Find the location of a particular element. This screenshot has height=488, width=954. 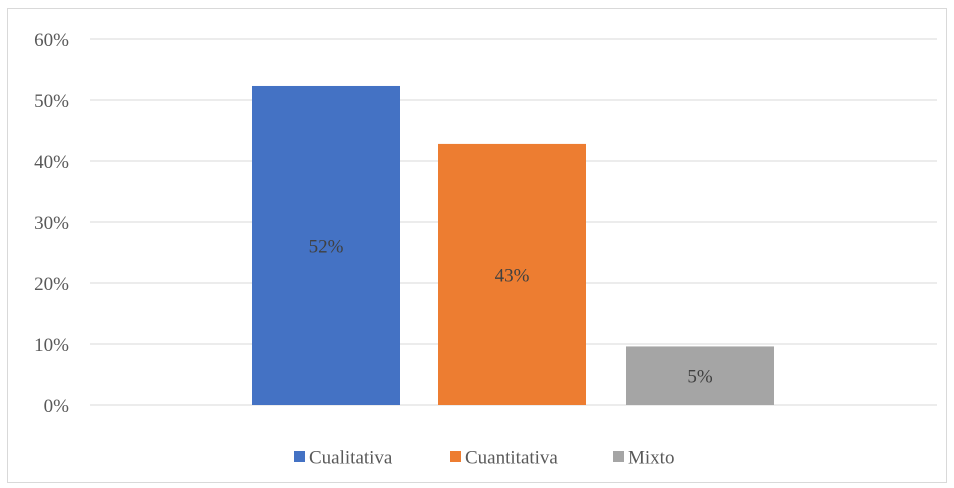

bar-cuantitativa is located at coordinates (512, 274).